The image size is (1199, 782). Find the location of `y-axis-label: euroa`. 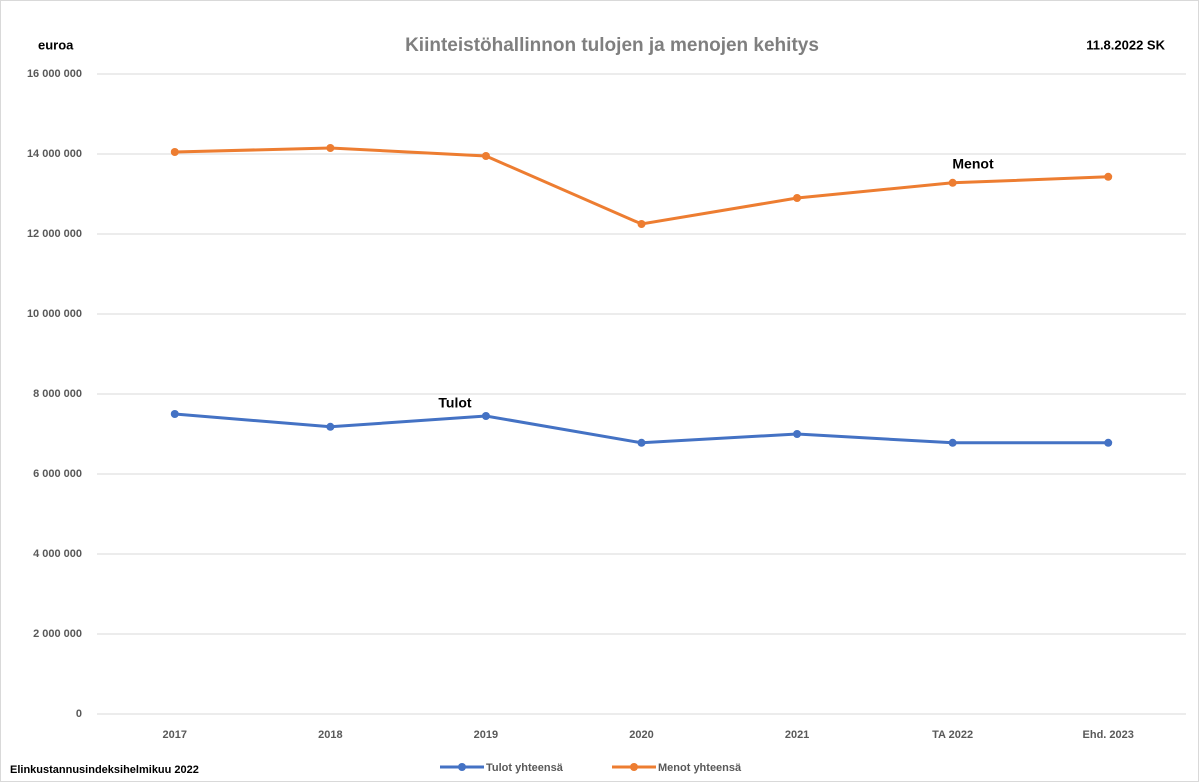

y-axis-label: euroa is located at coordinates (56, 44).